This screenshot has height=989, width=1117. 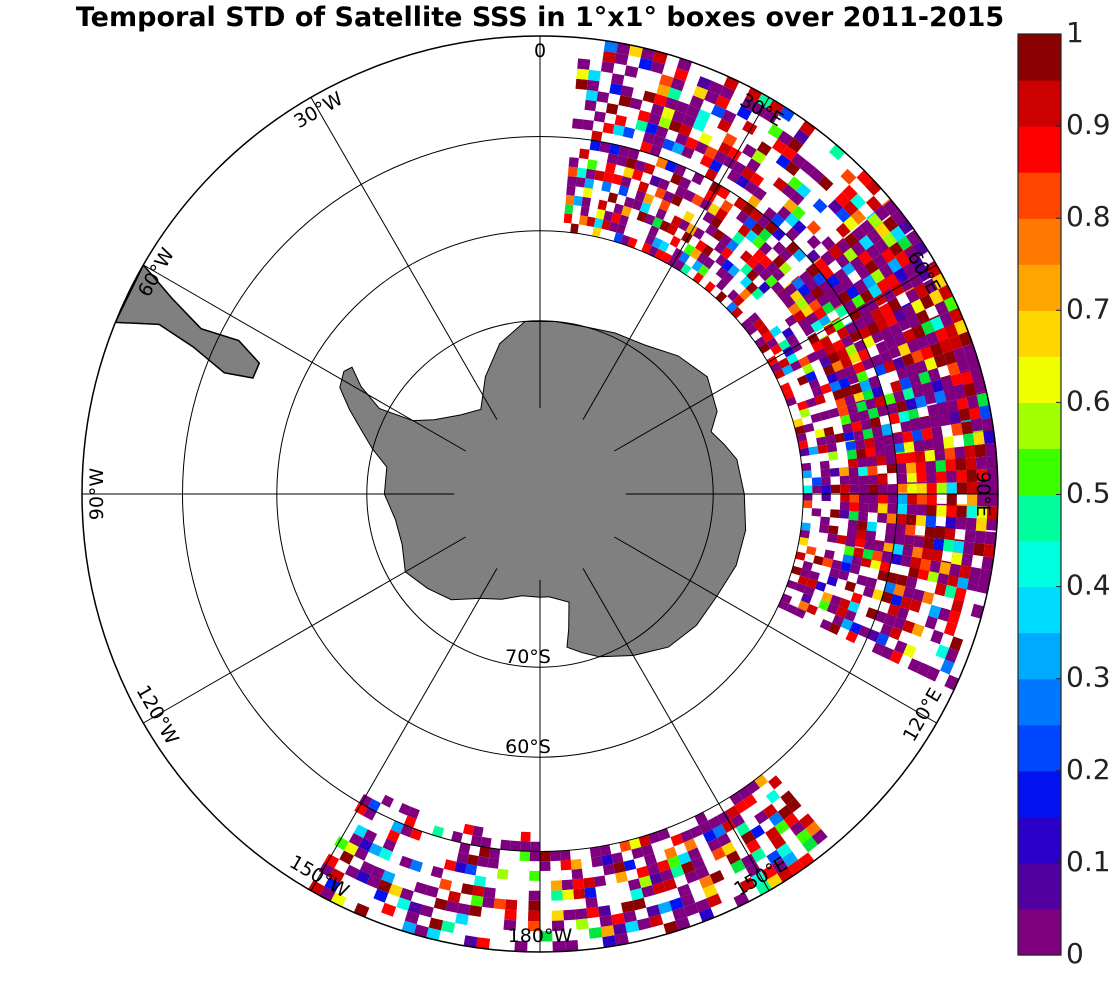 What do you see at coordinates (528, 747) in the screenshot?
I see `latitude-label: 60°S` at bounding box center [528, 747].